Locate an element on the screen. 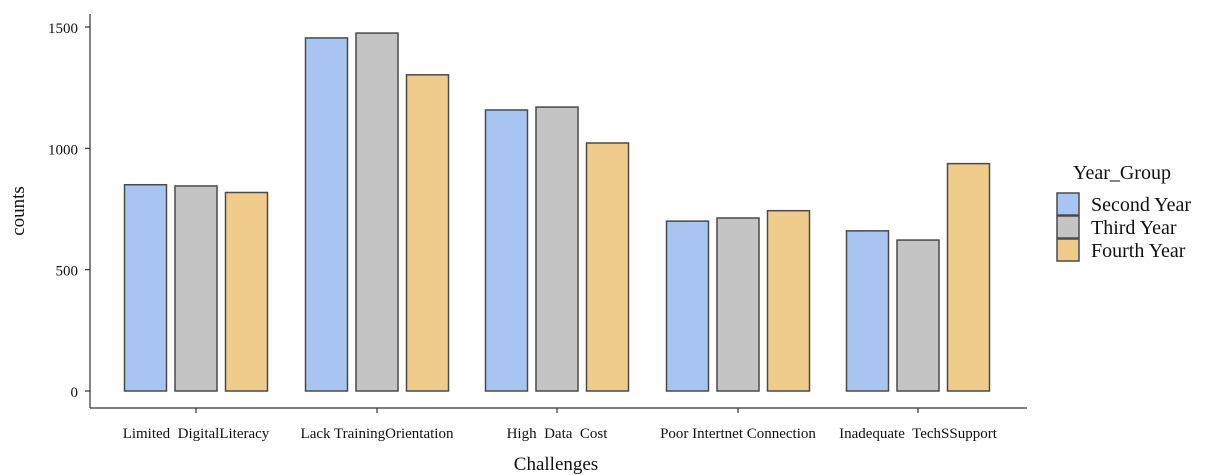 The image size is (1215, 475). bar-second-year-high-data-cost is located at coordinates (506, 250).